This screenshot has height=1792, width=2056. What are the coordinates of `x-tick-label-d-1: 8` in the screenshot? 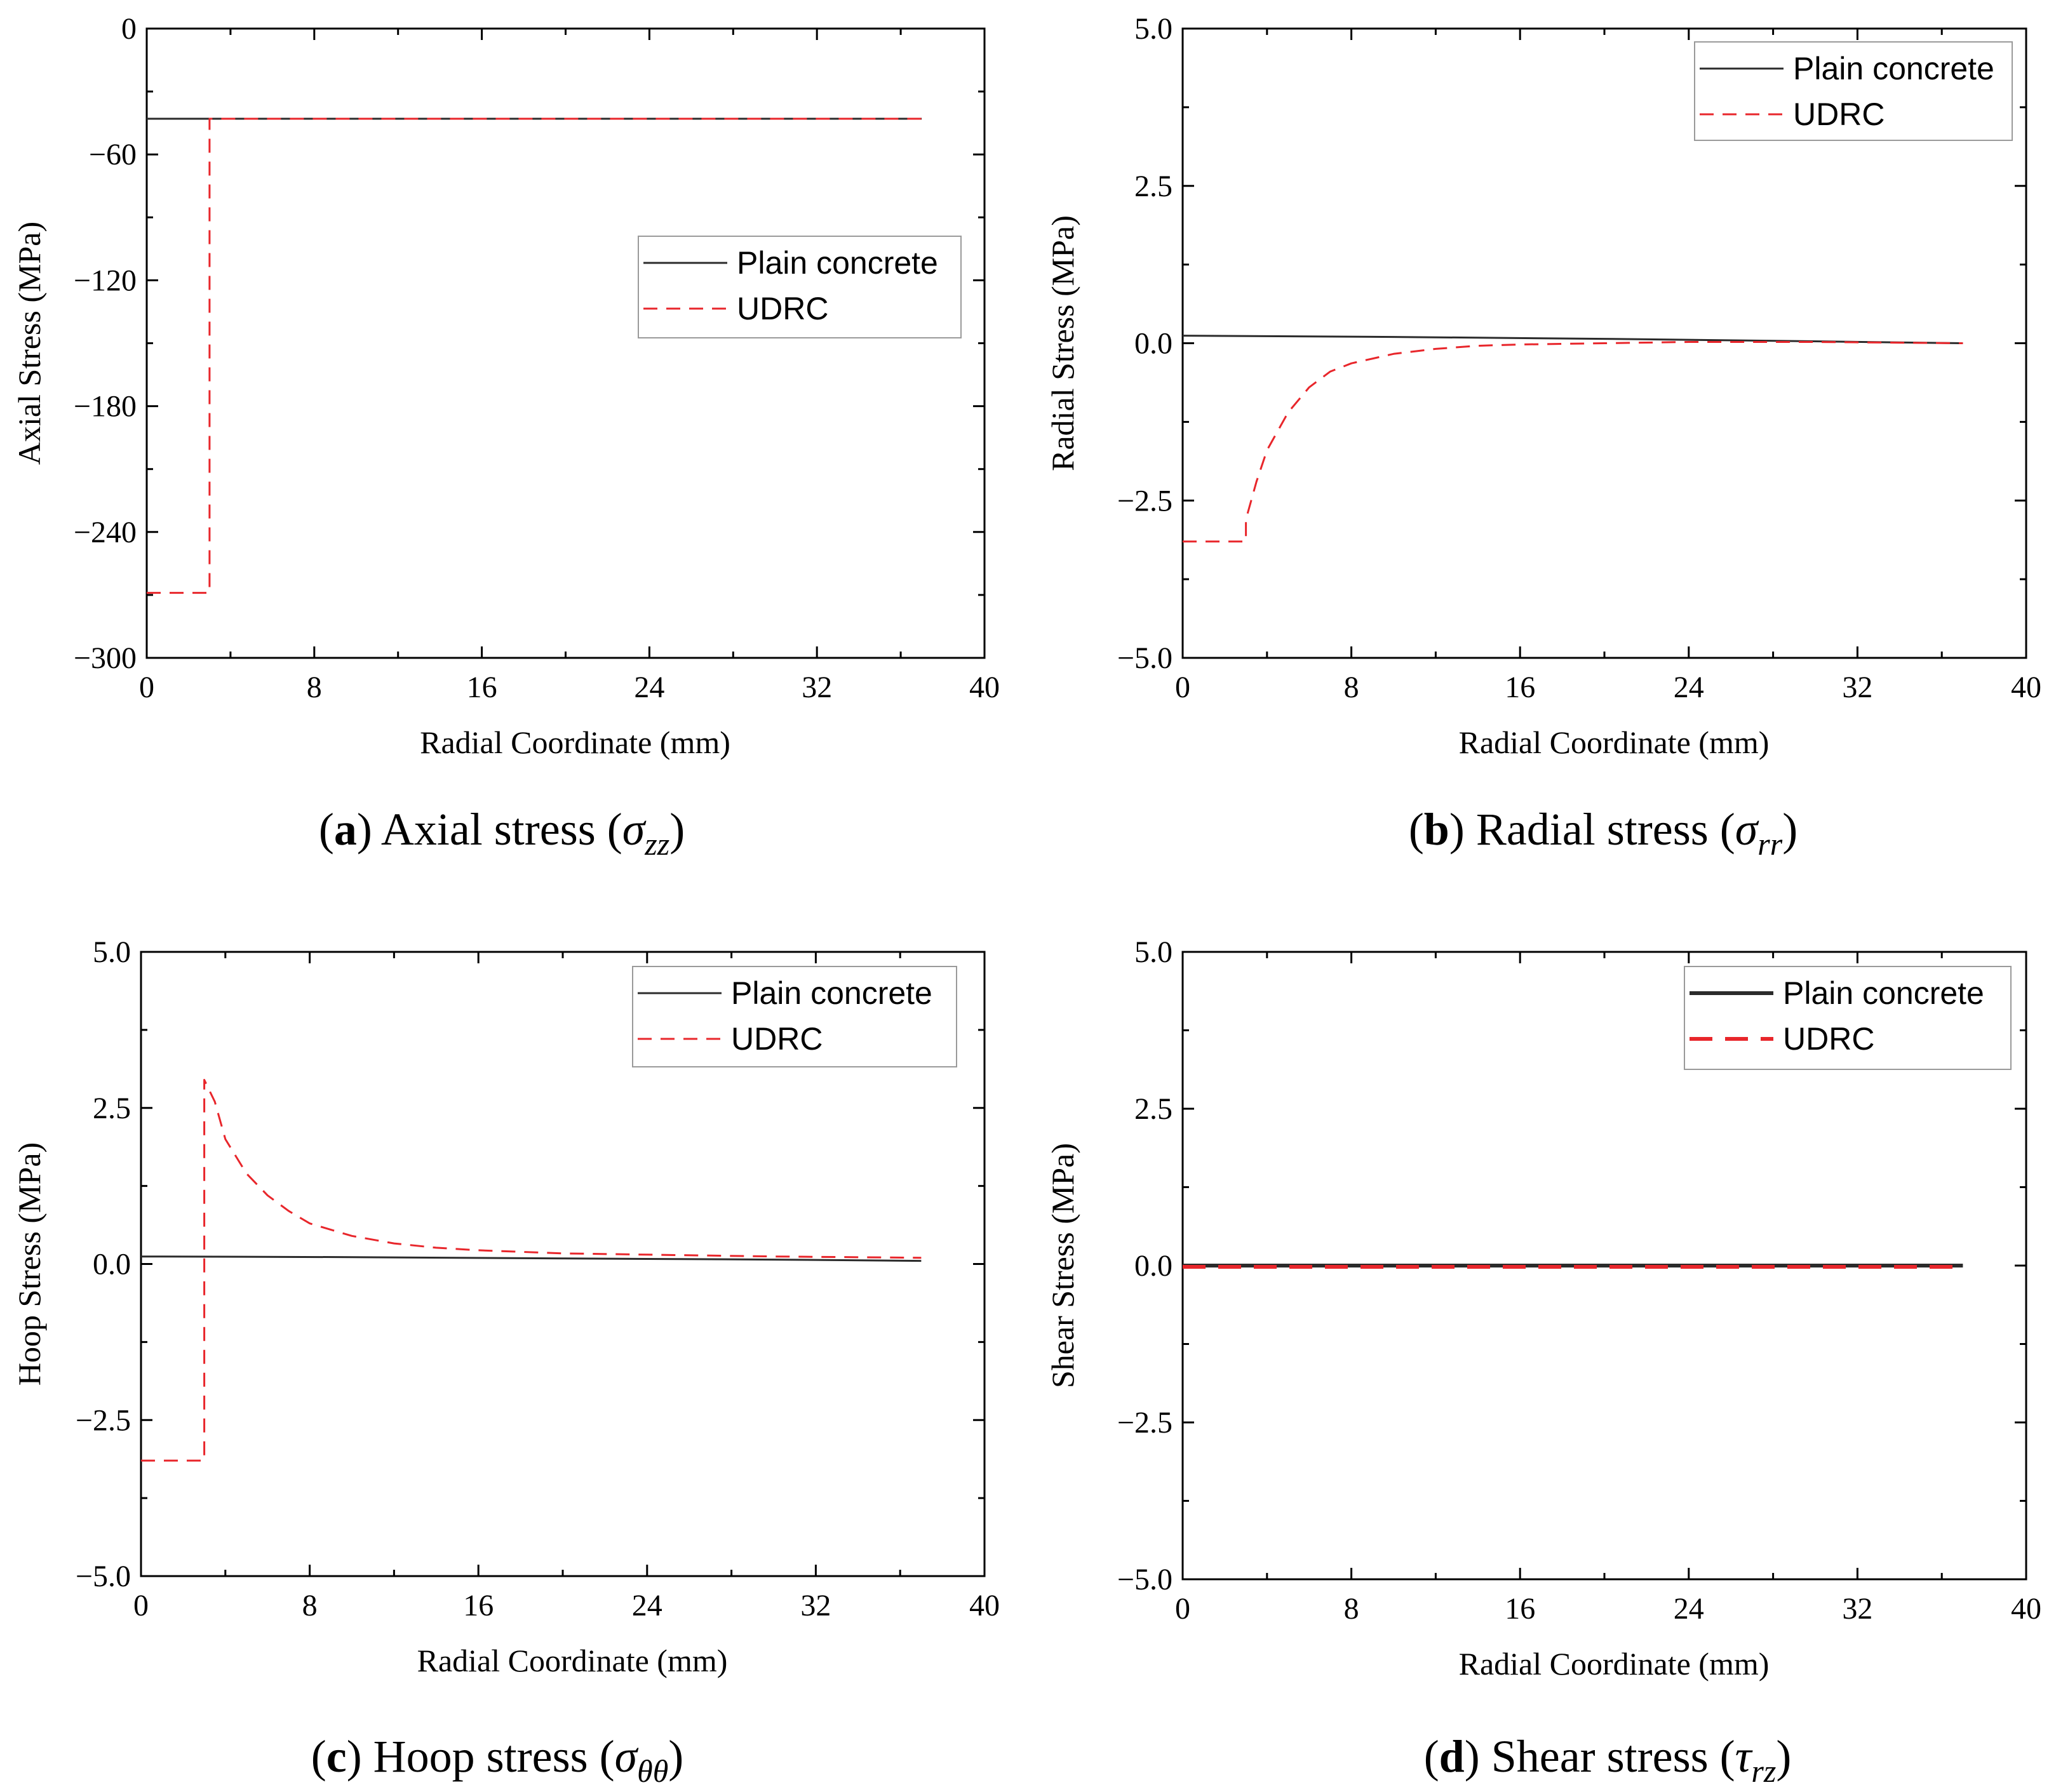 It's located at (1351, 1609).